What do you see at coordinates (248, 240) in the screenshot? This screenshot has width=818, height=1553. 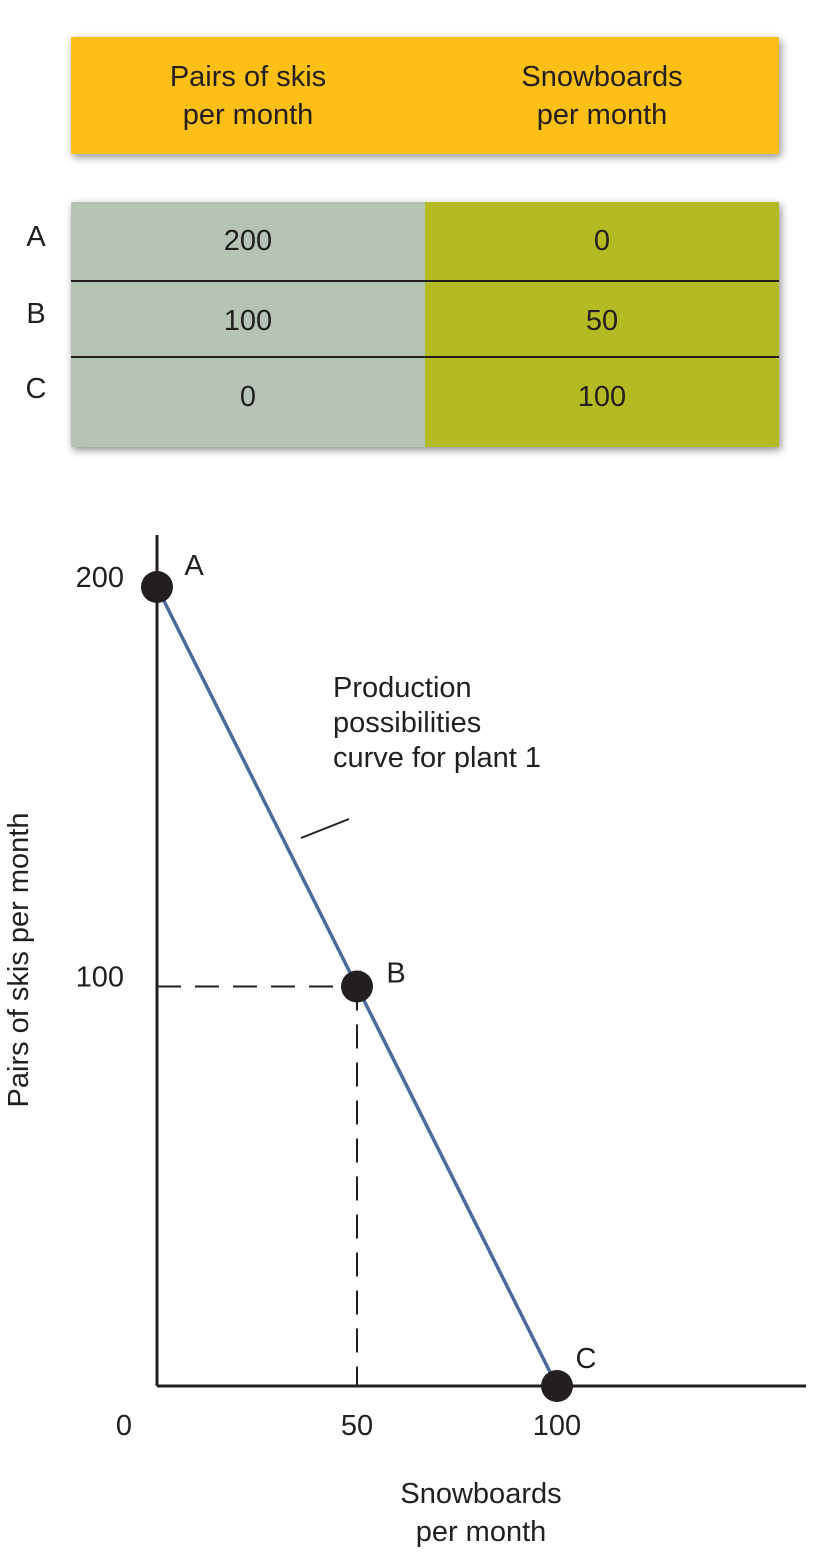 I see `cell-skis: 200` at bounding box center [248, 240].